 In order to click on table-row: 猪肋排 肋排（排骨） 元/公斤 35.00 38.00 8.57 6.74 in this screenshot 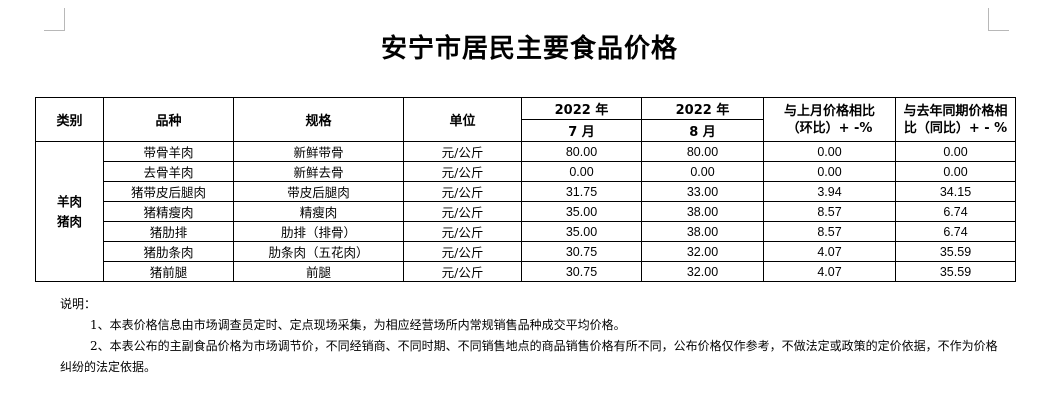, I will do `click(526, 231)`.